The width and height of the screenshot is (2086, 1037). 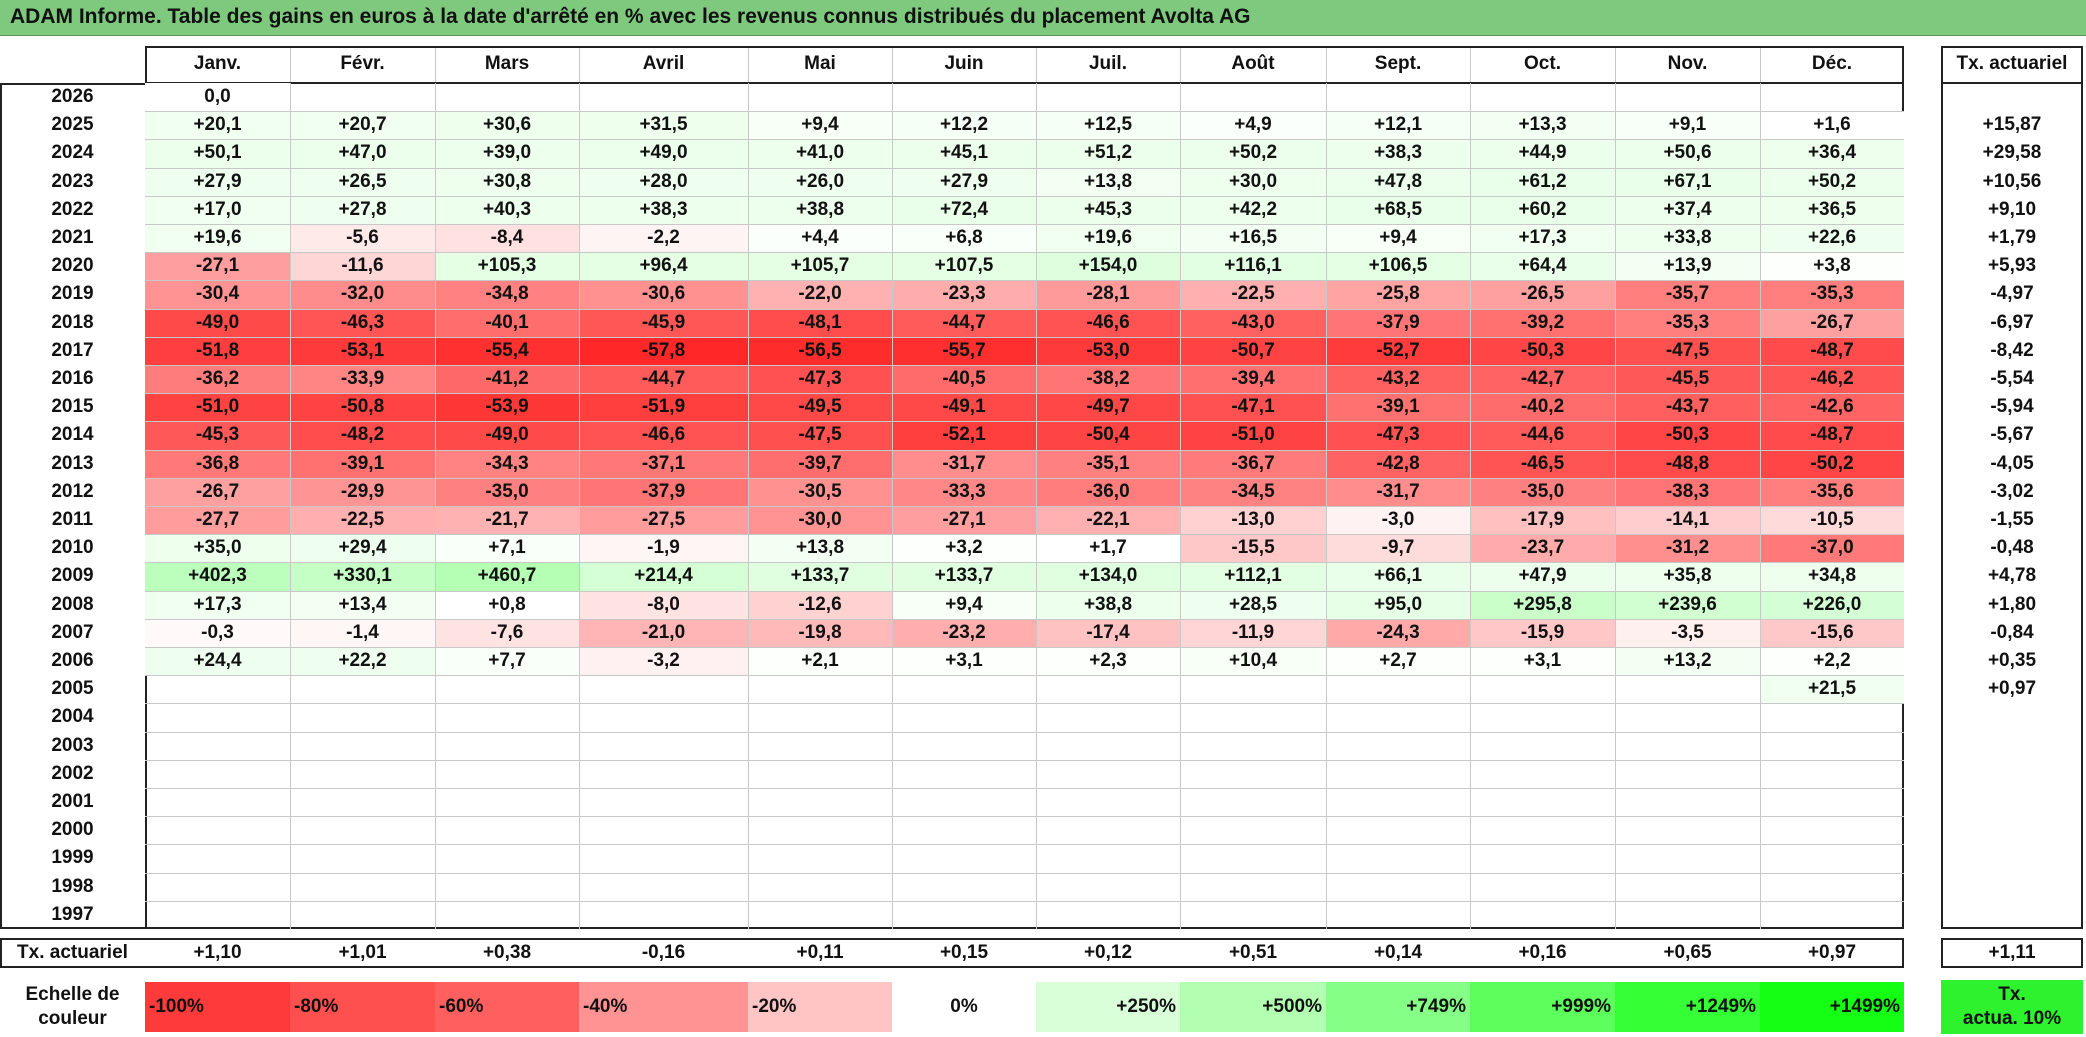 What do you see at coordinates (1542, 266) in the screenshot?
I see `heatmap-cell: +64,4` at bounding box center [1542, 266].